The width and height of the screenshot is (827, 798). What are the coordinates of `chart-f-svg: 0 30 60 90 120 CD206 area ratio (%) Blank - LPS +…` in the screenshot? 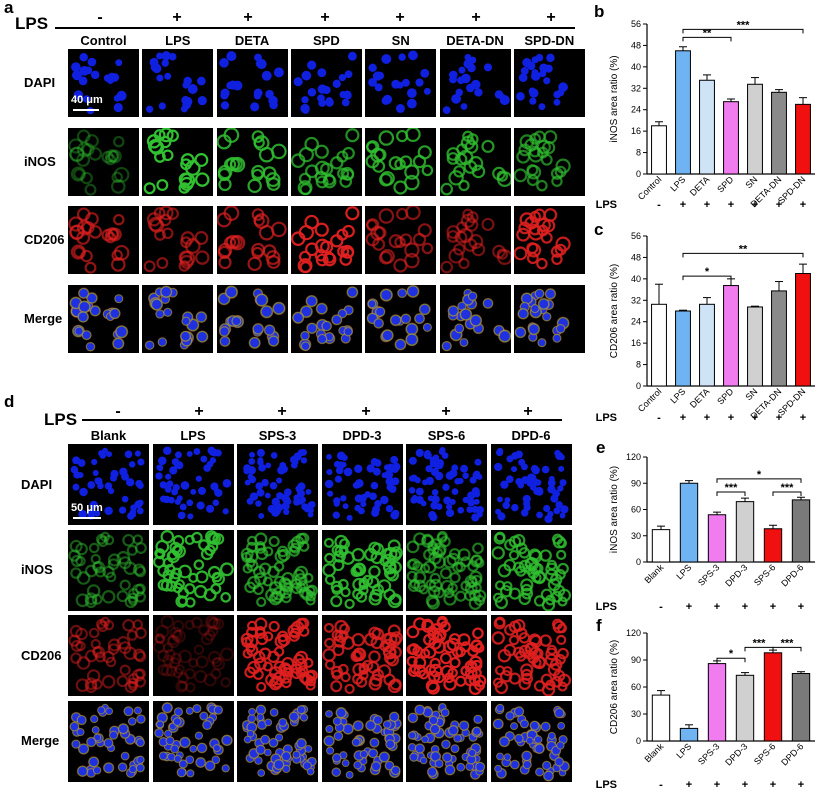 It's located at (705, 709).